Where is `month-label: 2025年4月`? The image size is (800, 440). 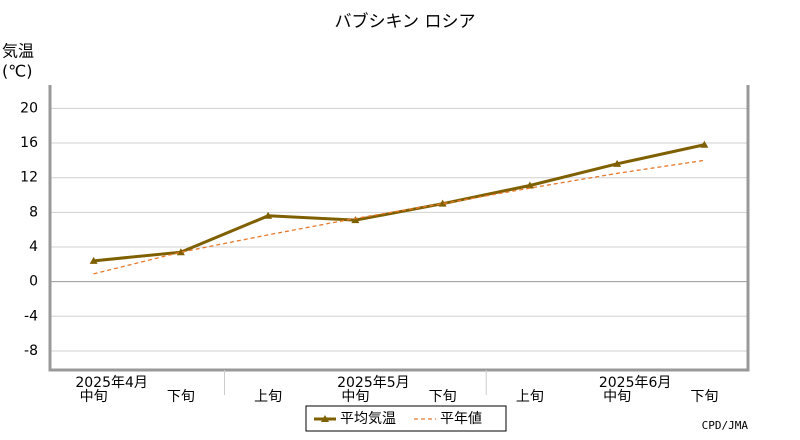 month-label: 2025年4月 is located at coordinates (111, 383).